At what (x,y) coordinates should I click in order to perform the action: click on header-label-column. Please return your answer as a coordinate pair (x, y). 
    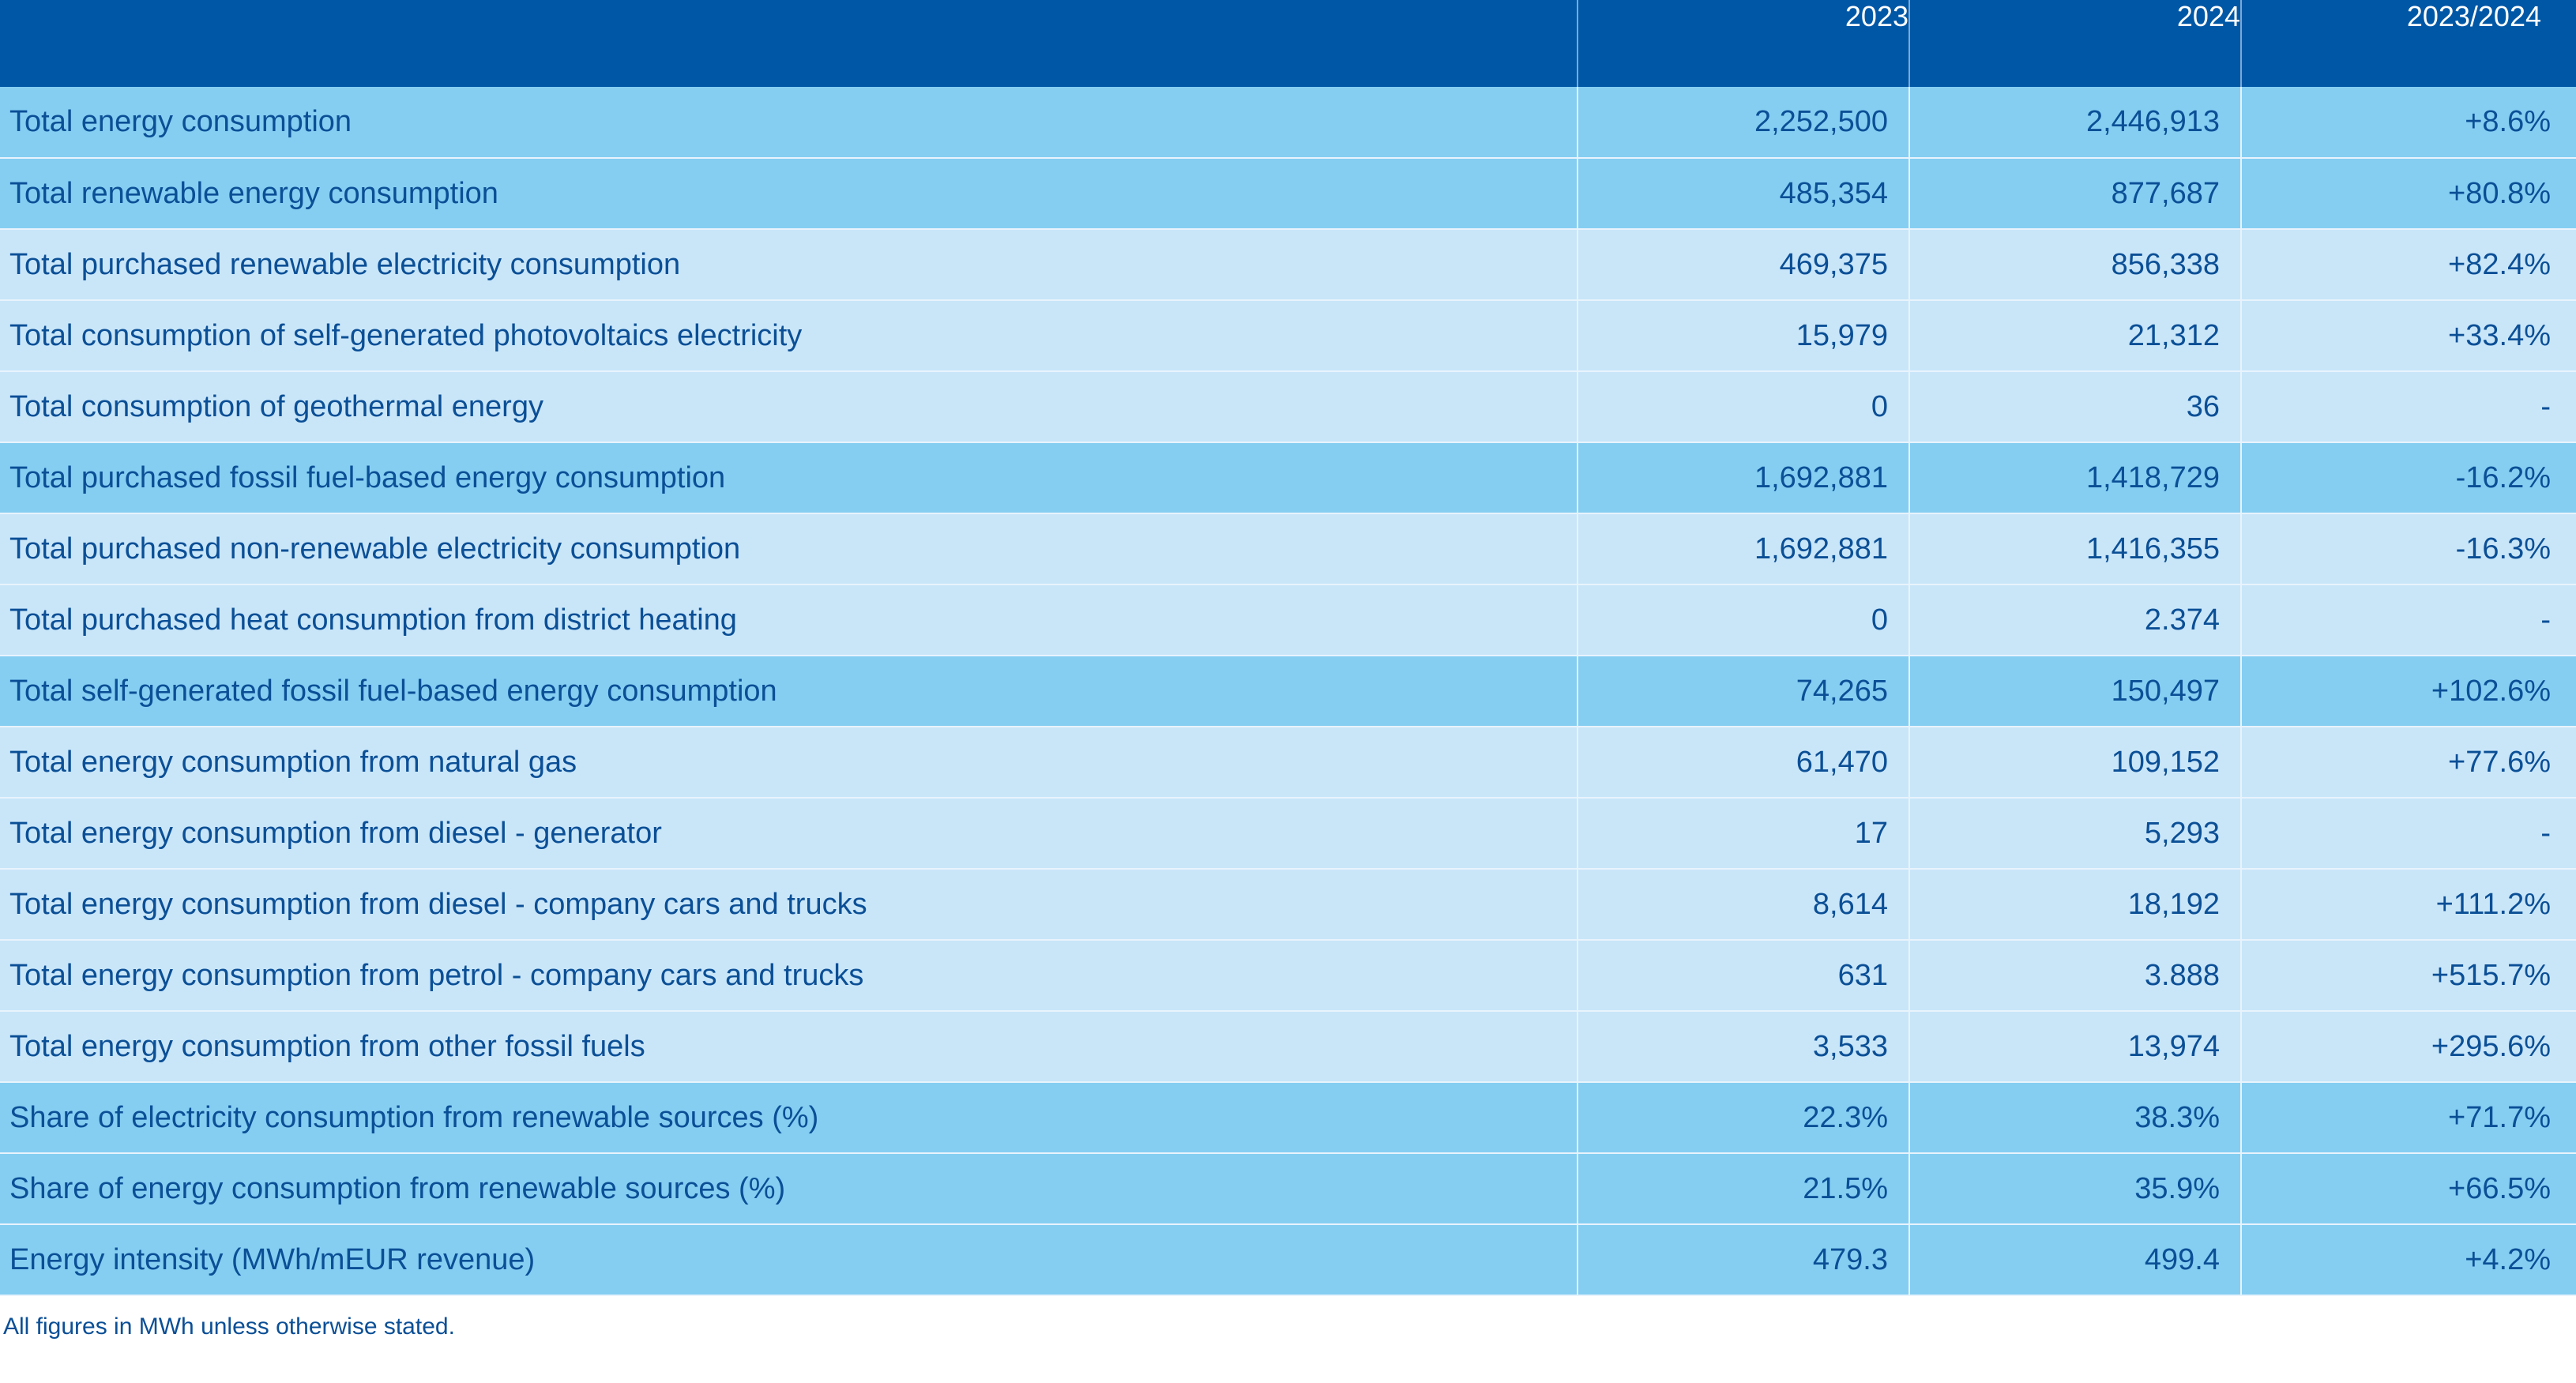
    Looking at the image, I should click on (789, 43).